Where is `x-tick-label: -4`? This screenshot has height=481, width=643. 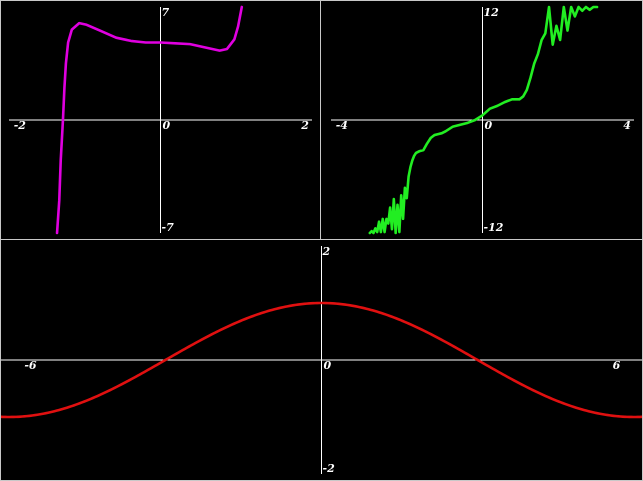
x-tick-label: -4 is located at coordinates (342, 125).